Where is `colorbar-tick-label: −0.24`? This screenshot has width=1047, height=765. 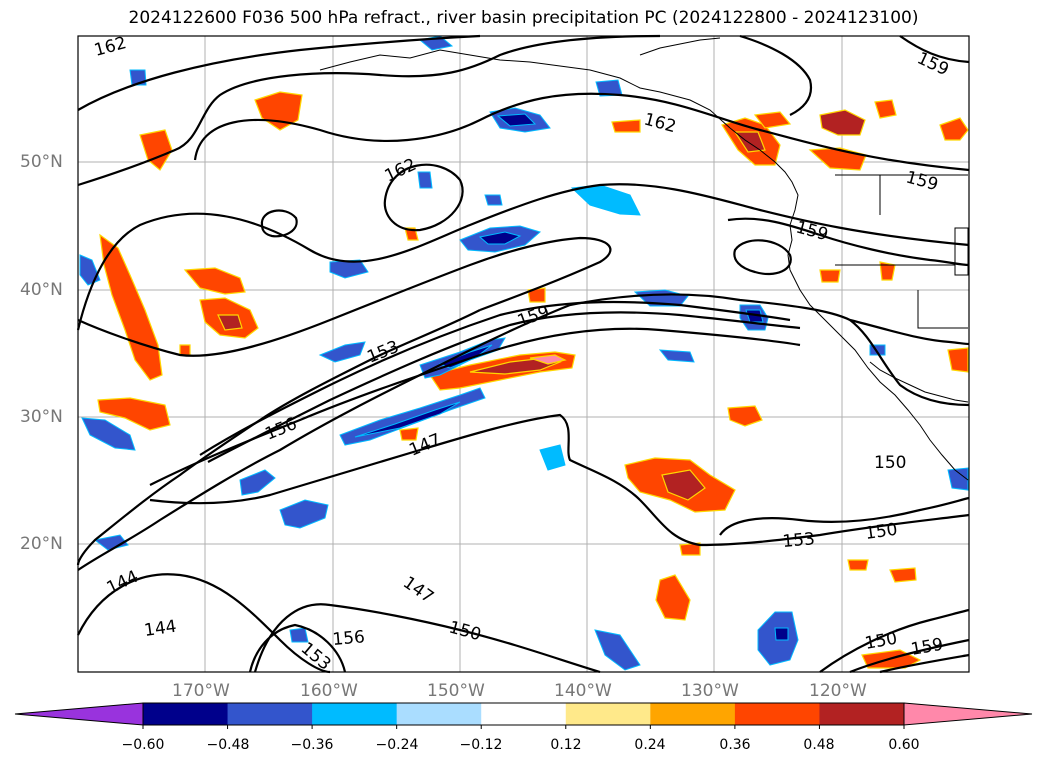 colorbar-tick-label: −0.24 is located at coordinates (397, 745).